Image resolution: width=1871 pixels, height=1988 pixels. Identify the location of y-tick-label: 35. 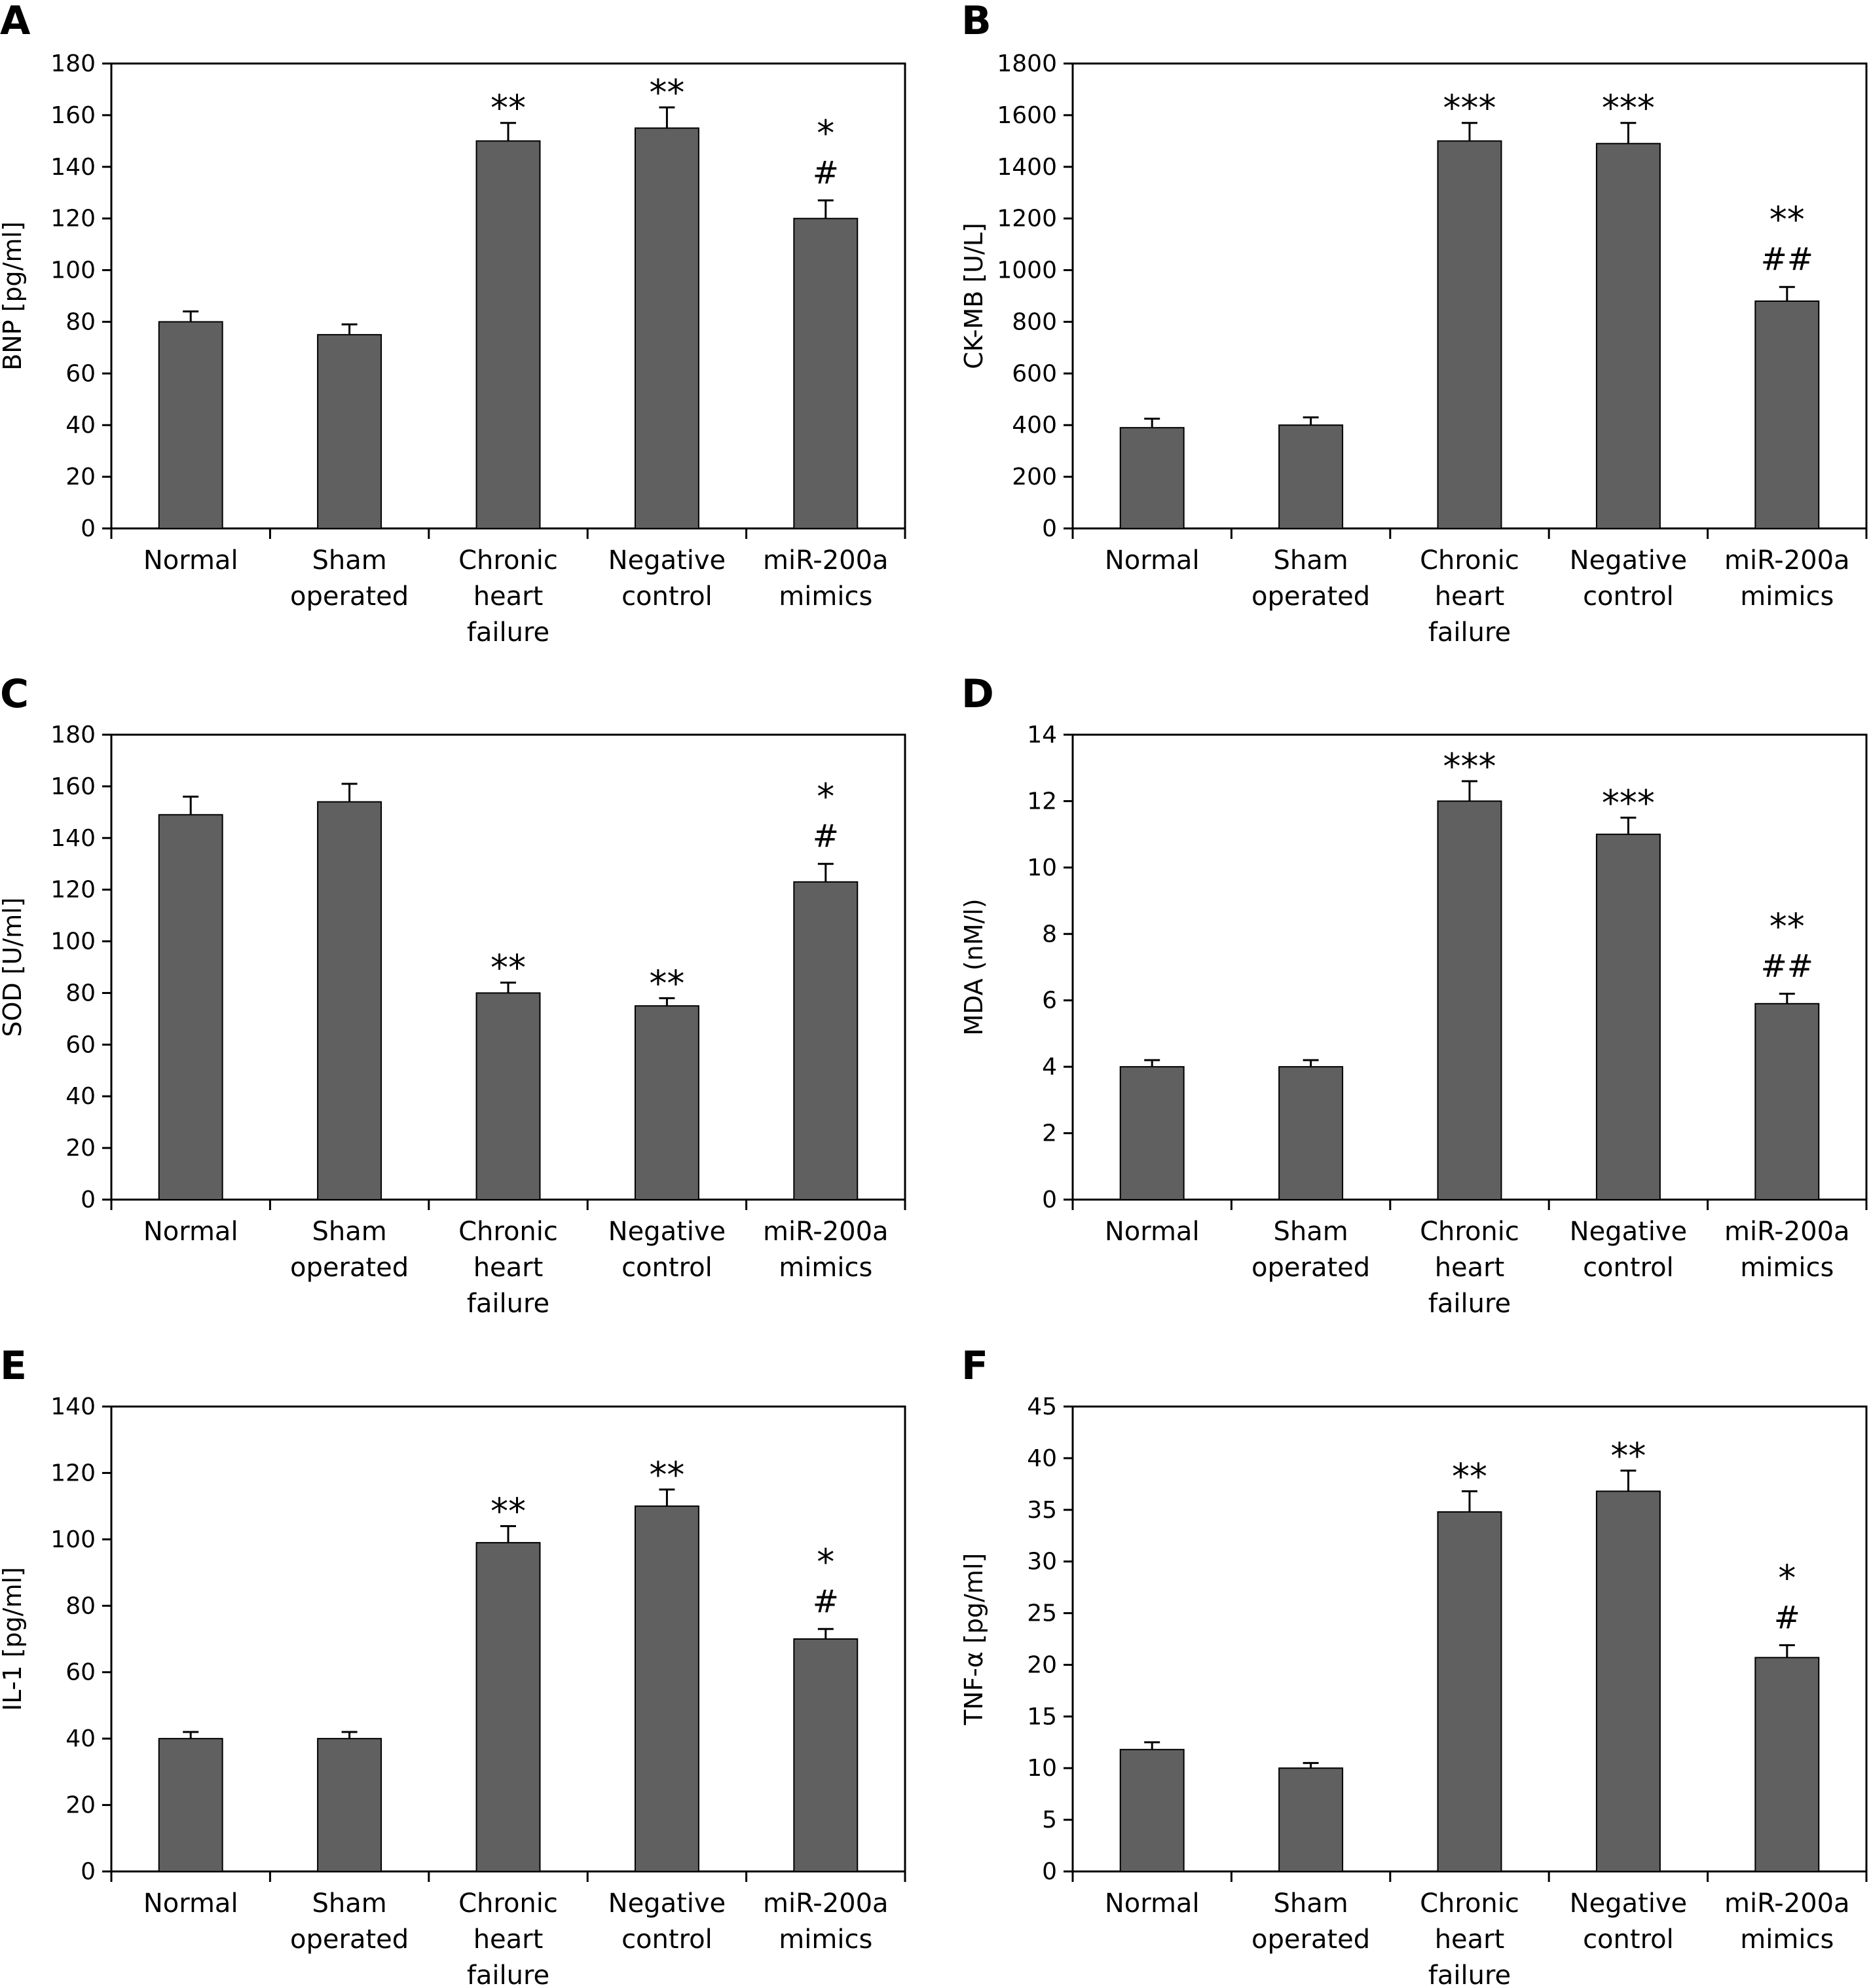
(1042, 1510).